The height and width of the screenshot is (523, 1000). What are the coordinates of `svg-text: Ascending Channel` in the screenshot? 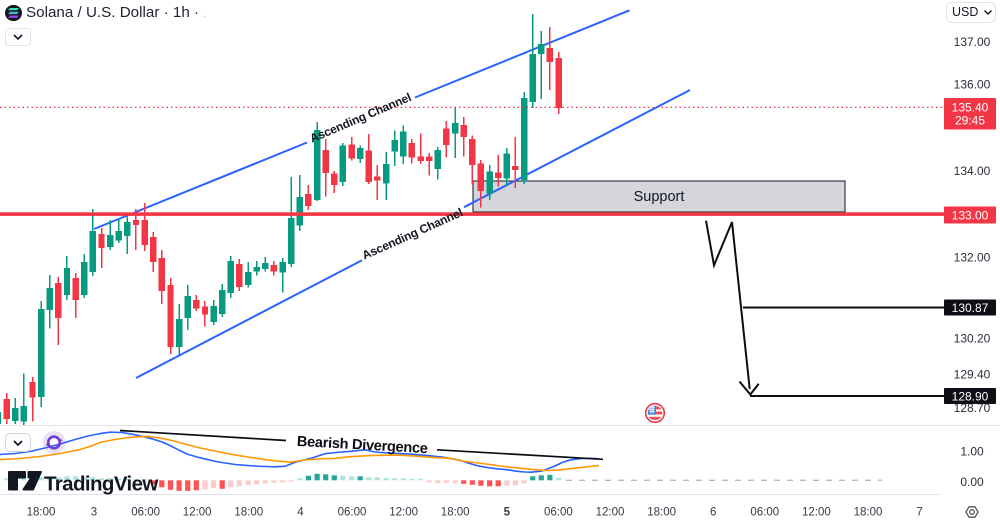 It's located at (360, 117).